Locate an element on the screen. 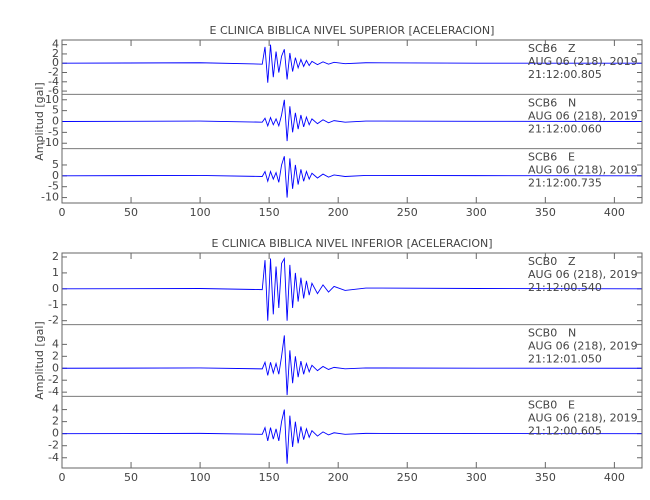  y-tick-label: -1 is located at coordinates (53, 304).